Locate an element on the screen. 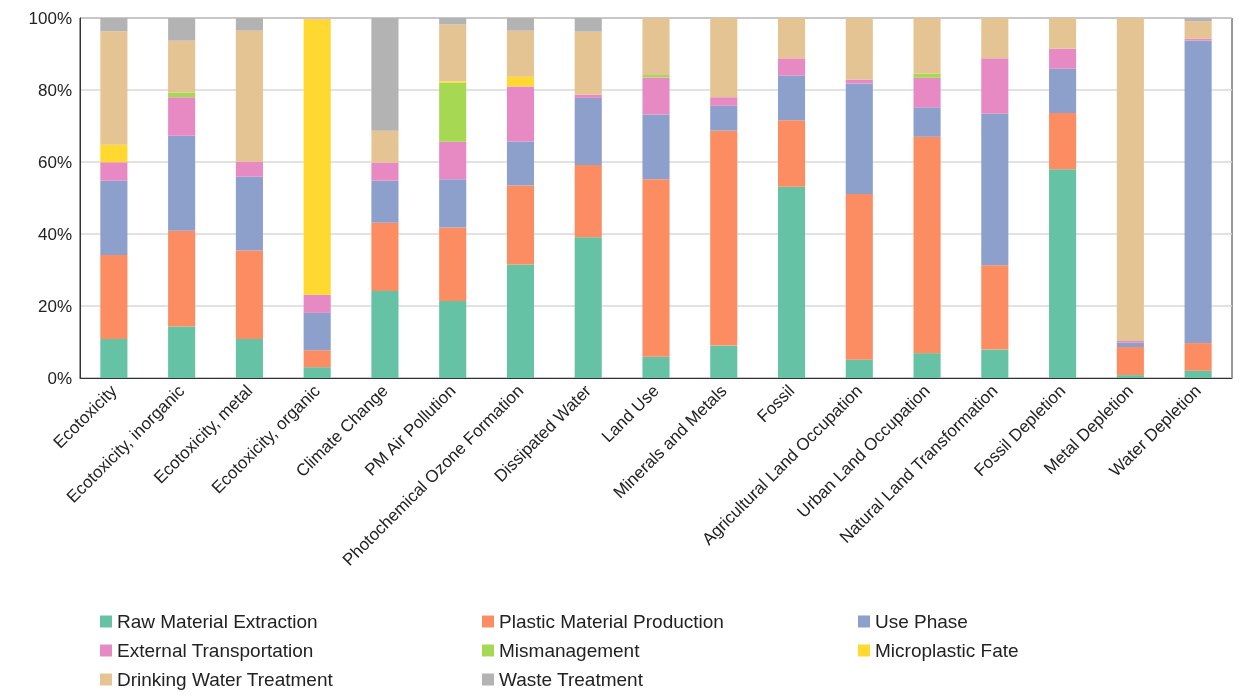  legend-label: Use Phase is located at coordinates (921, 621).